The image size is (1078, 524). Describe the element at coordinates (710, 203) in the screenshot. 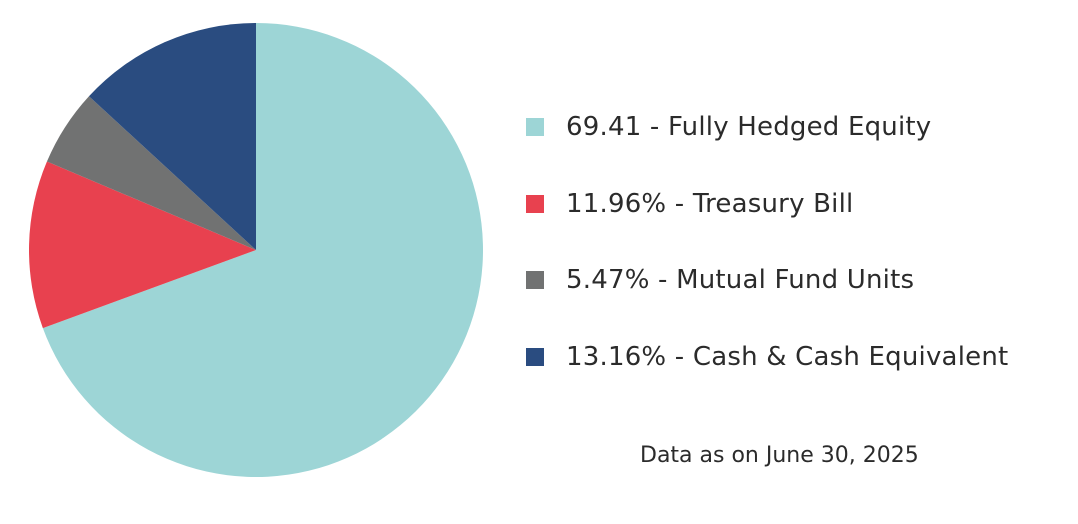

I see `legend-label: 11.96% - Treasury Bill` at that location.